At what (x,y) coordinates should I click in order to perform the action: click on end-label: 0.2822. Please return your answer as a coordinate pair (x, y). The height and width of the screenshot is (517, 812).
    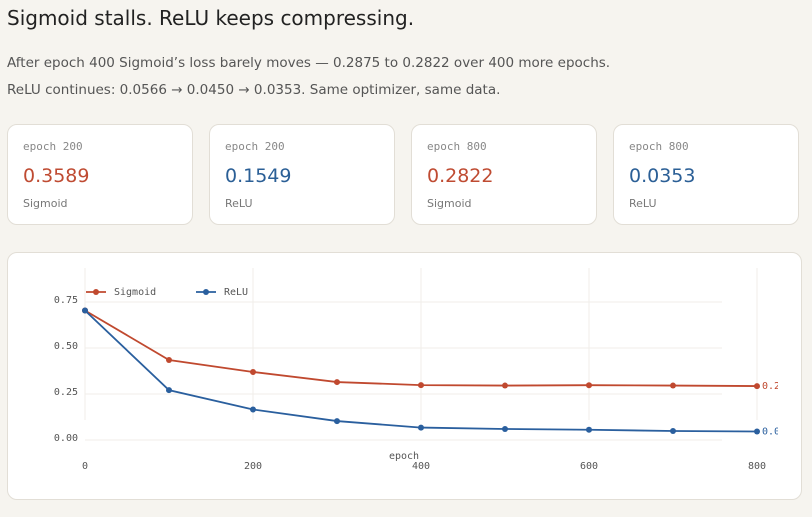
    Looking at the image, I should click on (780, 386).